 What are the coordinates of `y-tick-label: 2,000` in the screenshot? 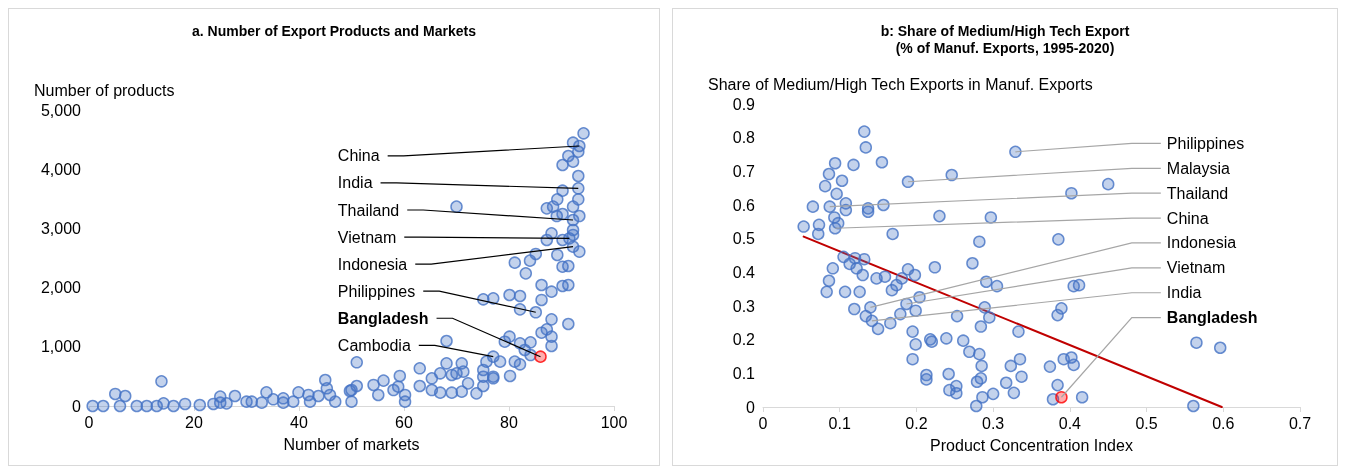 It's located at (61, 288).